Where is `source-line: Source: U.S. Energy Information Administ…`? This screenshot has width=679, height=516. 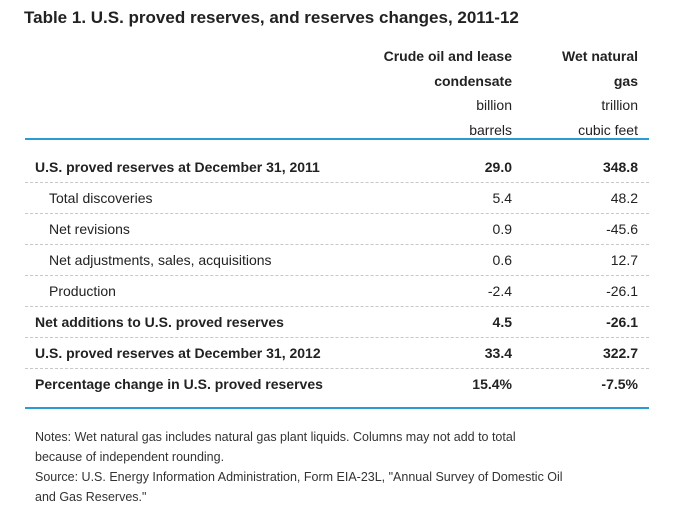
source-line: Source: U.S. Energy Information Administ… is located at coordinates (299, 477).